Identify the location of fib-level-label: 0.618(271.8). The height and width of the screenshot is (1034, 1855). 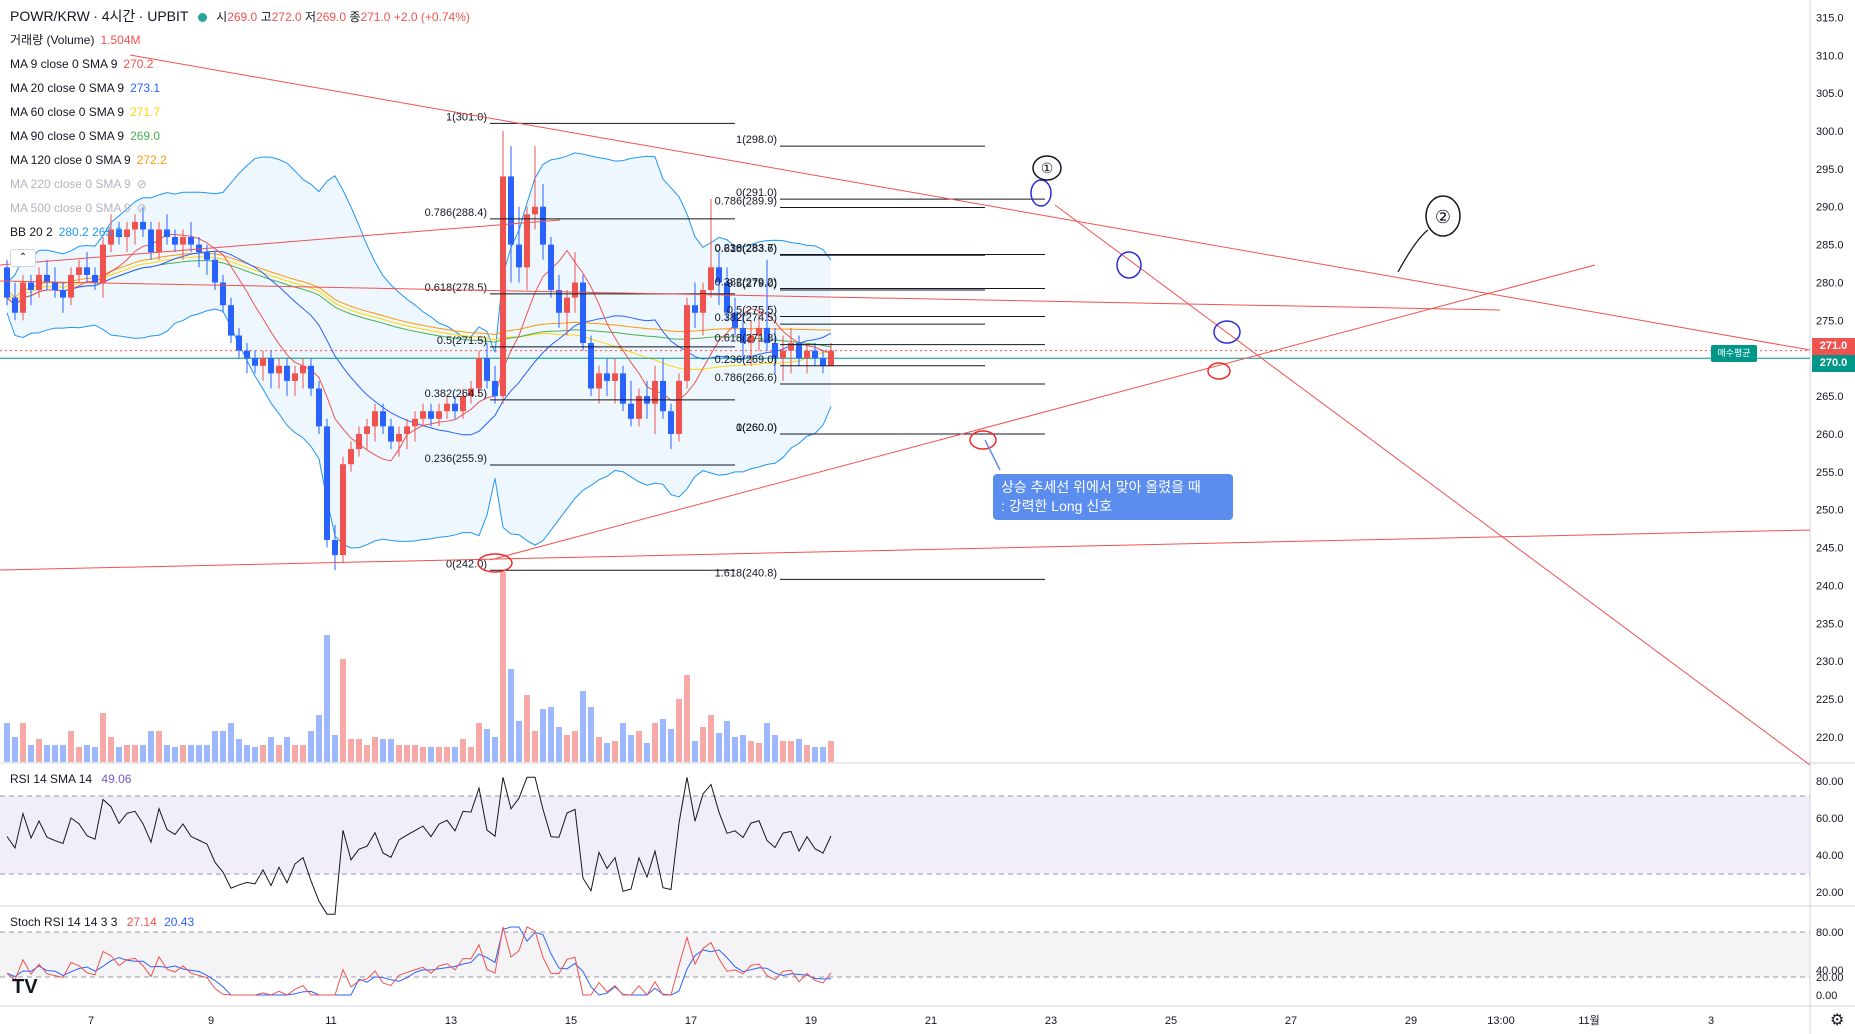
(746, 339).